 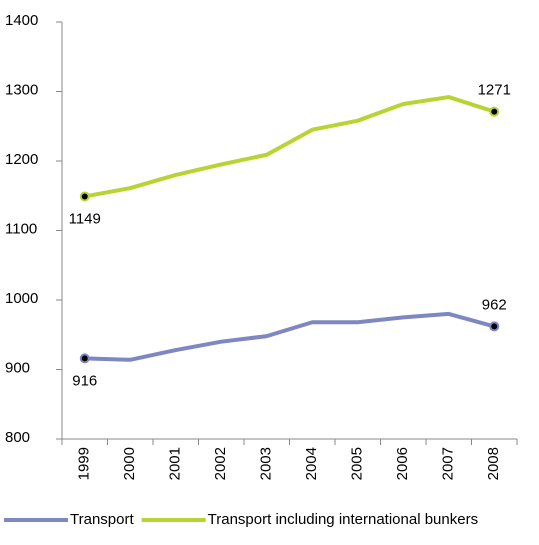 What do you see at coordinates (493, 463) in the screenshot?
I see `x-tick-label: 2008` at bounding box center [493, 463].